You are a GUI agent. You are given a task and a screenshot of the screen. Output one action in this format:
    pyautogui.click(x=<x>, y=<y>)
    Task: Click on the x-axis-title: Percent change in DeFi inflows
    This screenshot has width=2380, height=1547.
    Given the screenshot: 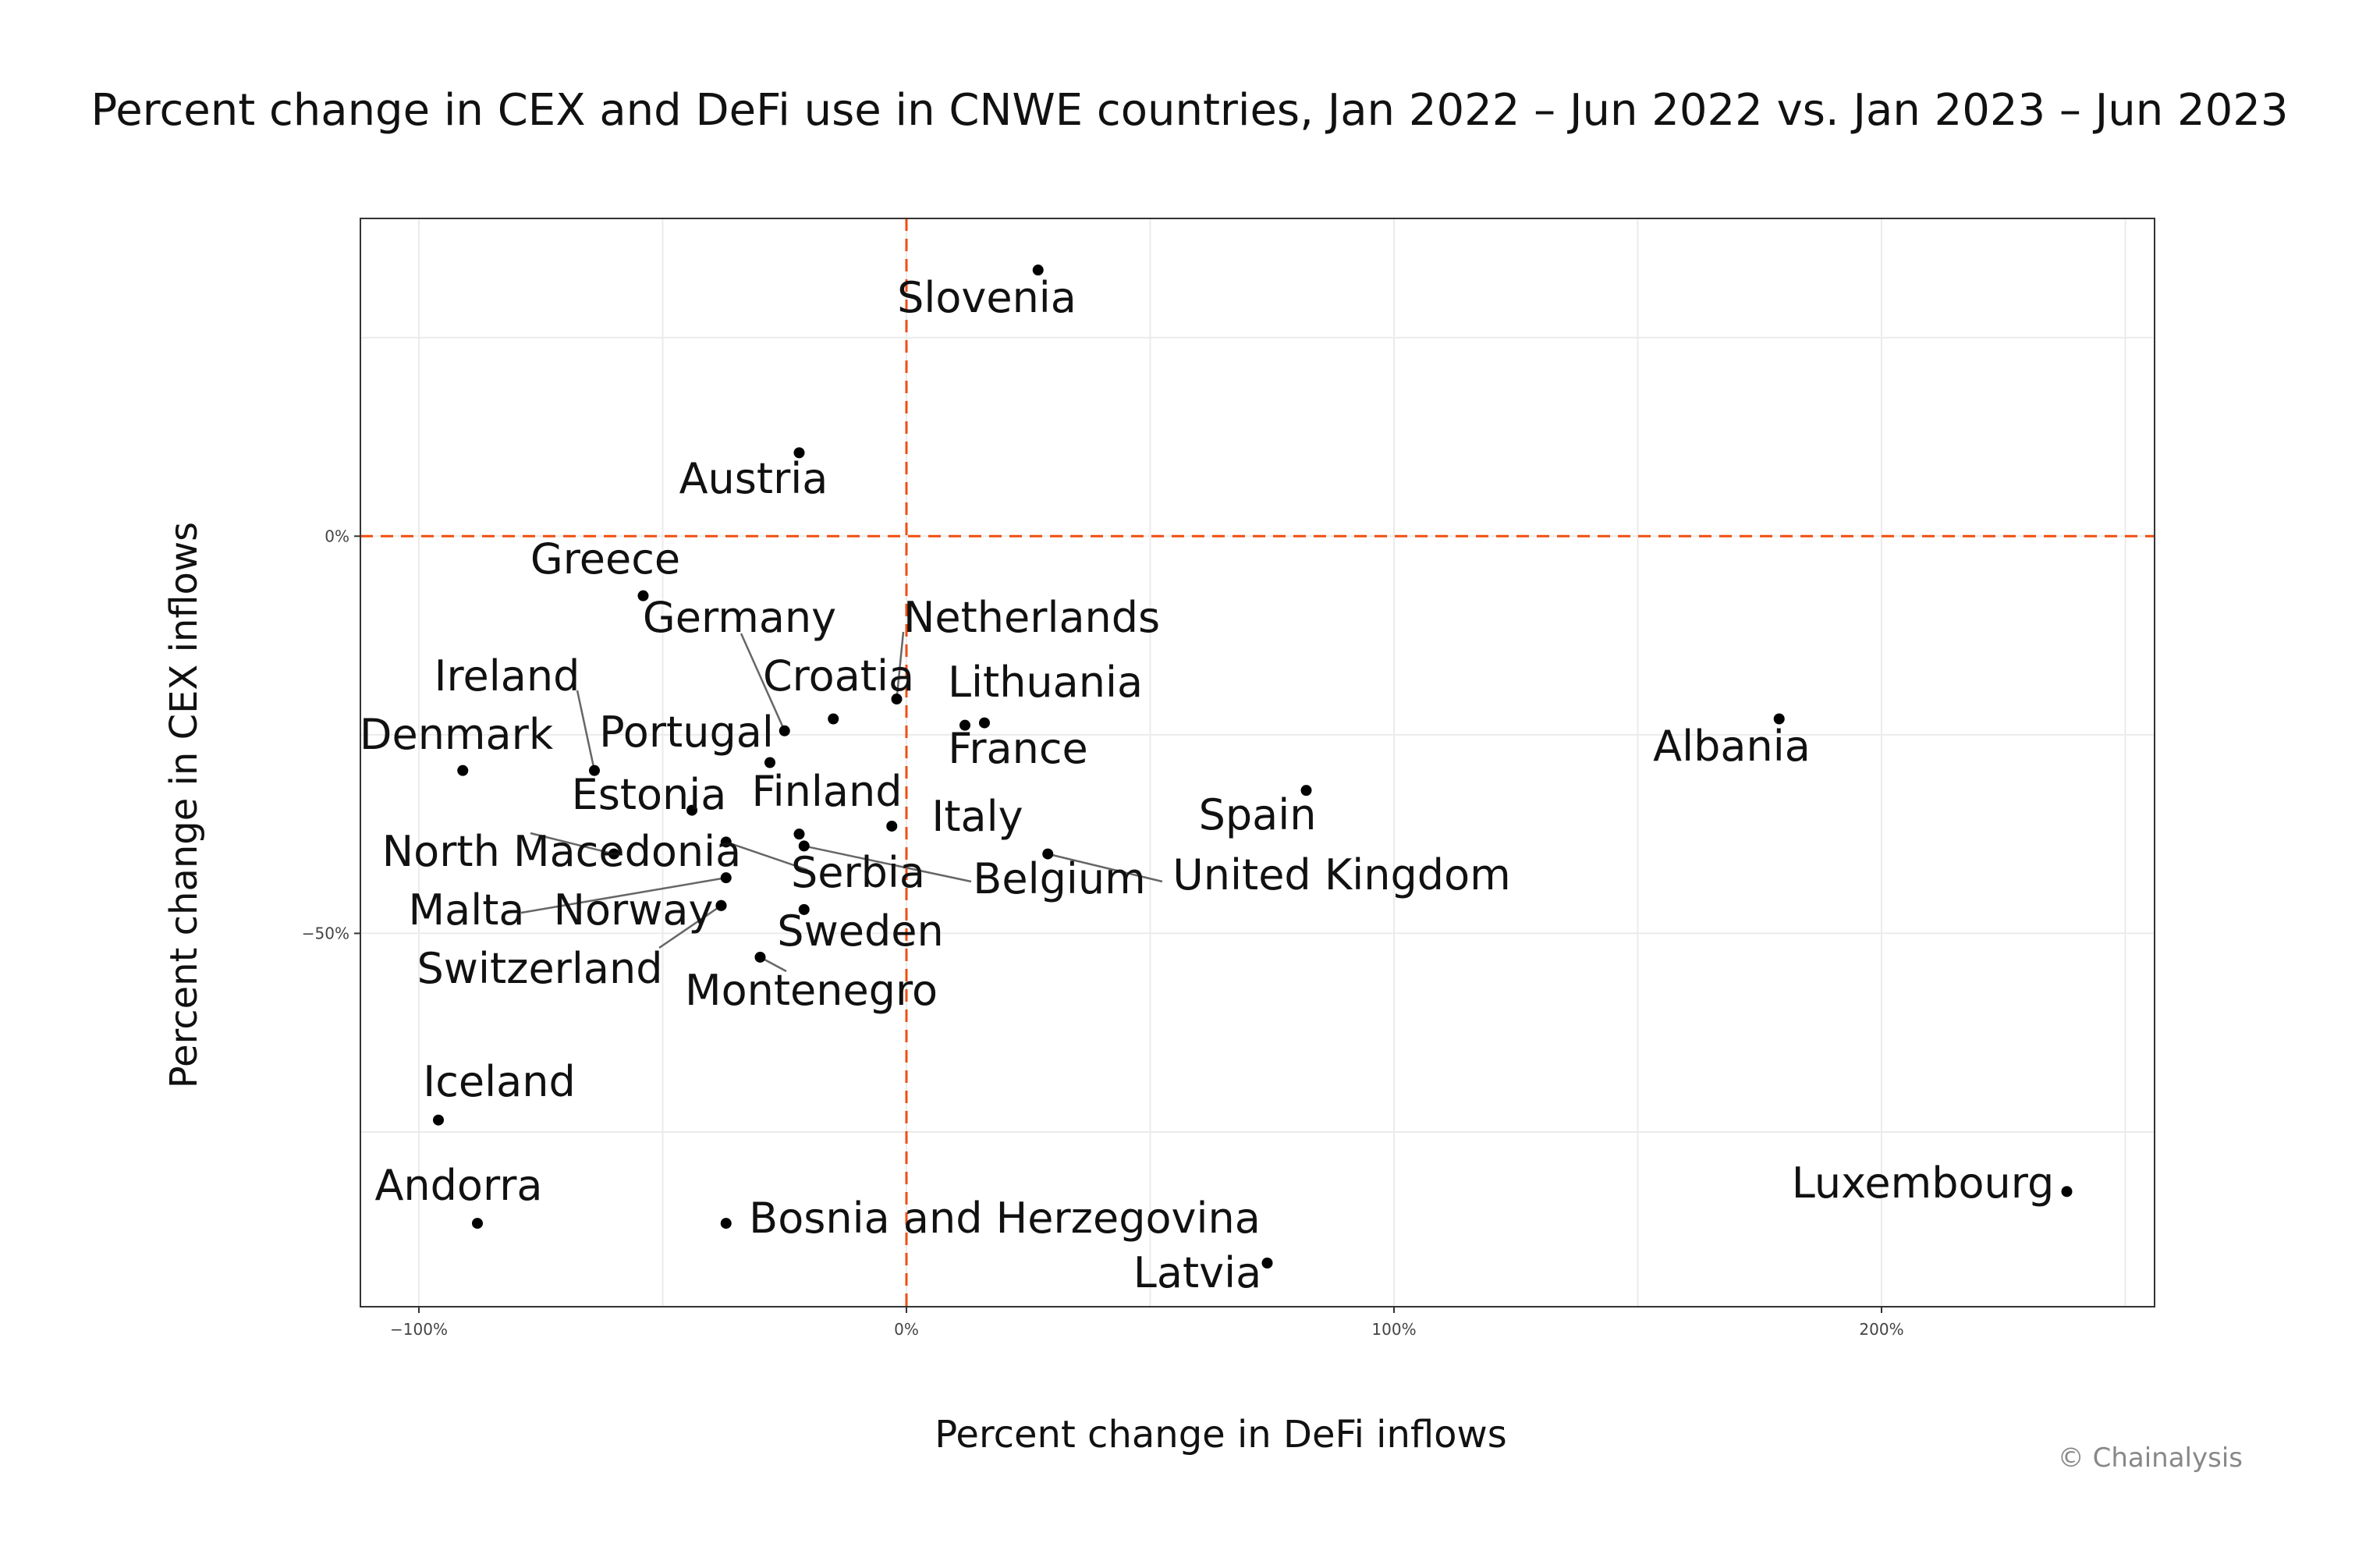 What is the action you would take?
    pyautogui.click(x=1221, y=1435)
    